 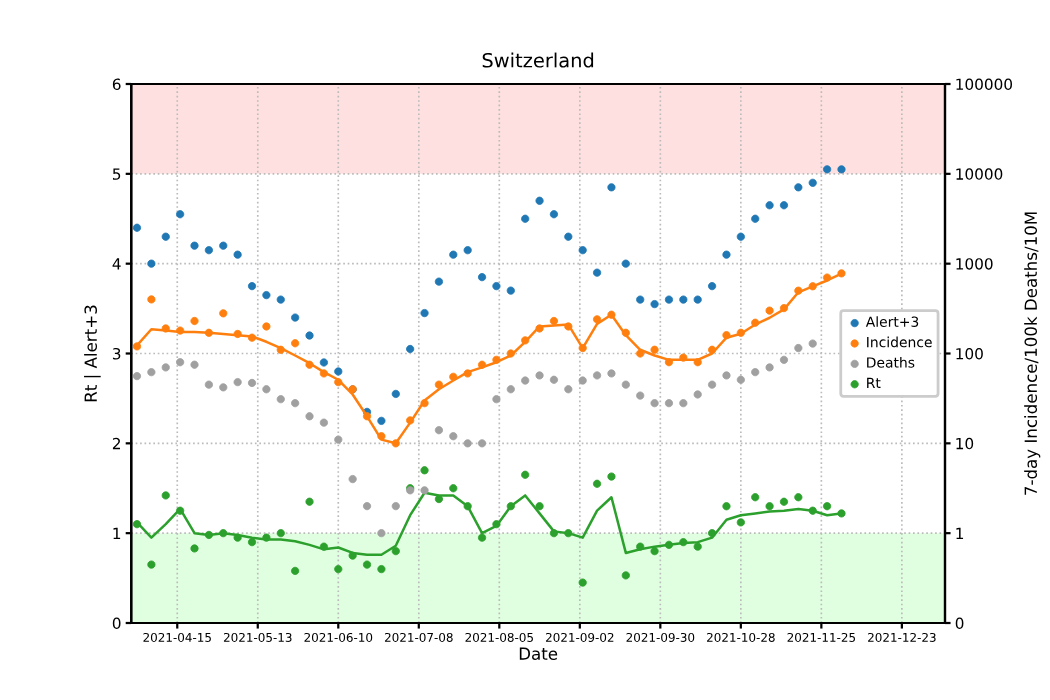 I want to click on y2-axis-title: 7-day Incidence/100k Deaths/10M, so click(x=1032, y=353).